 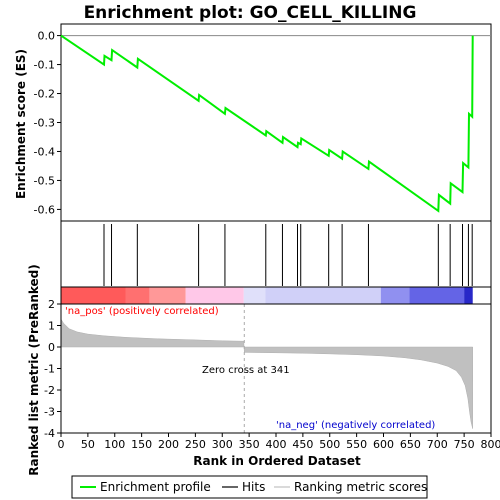 I want to click on es-y-tick-label: -0.1, so click(x=44, y=65).